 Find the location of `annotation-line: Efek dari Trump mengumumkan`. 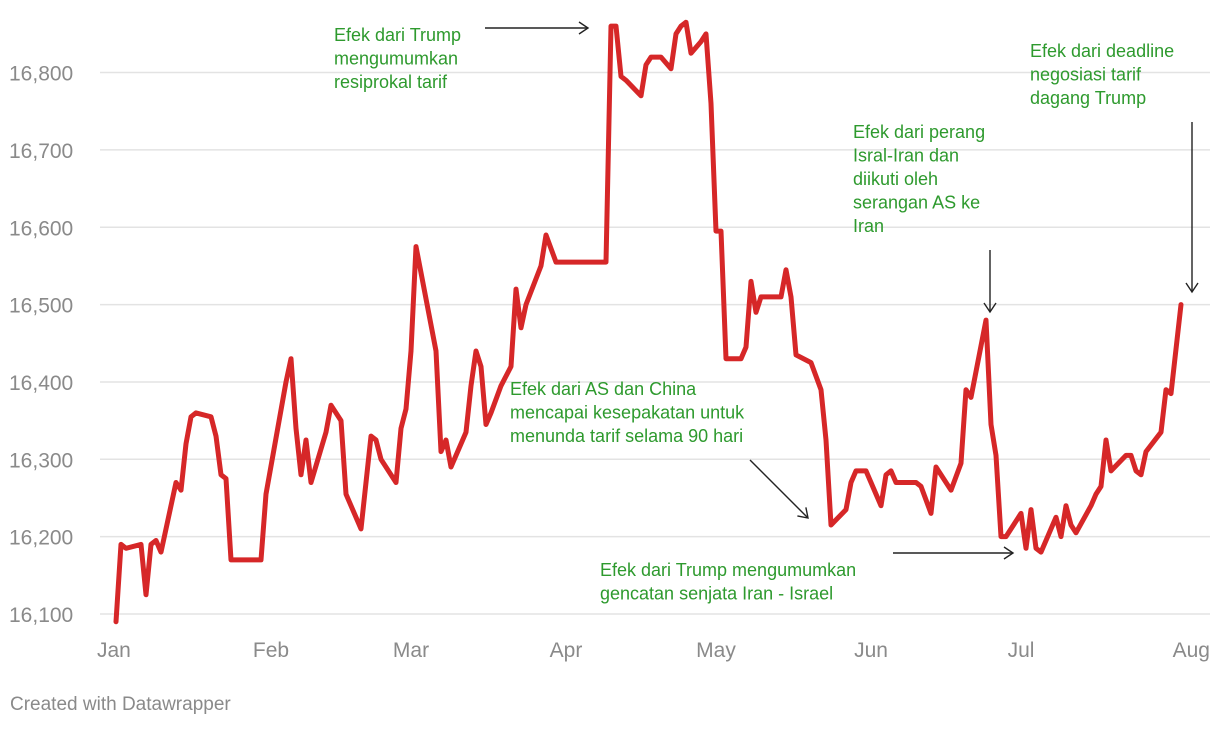

annotation-line: Efek dari Trump mengumumkan is located at coordinates (728, 570).